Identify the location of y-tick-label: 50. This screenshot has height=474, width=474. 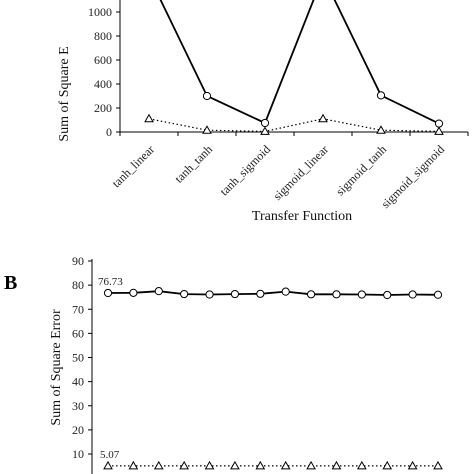
(78, 358).